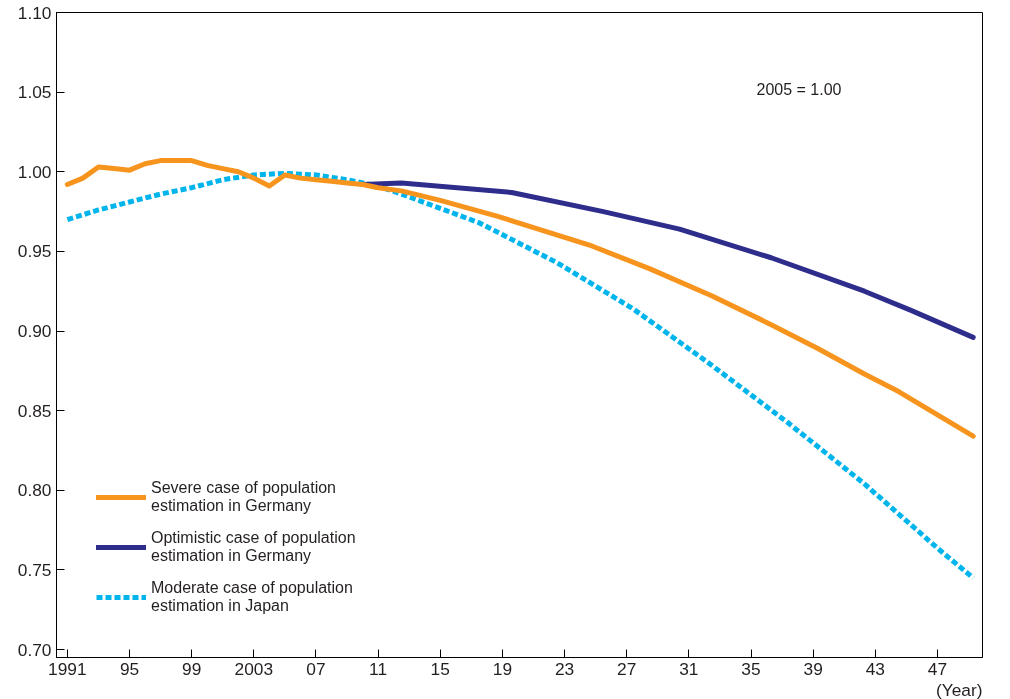 This screenshot has width=1010, height=699. Describe the element at coordinates (875, 668) in the screenshot. I see `x-tick-label: 43` at that location.